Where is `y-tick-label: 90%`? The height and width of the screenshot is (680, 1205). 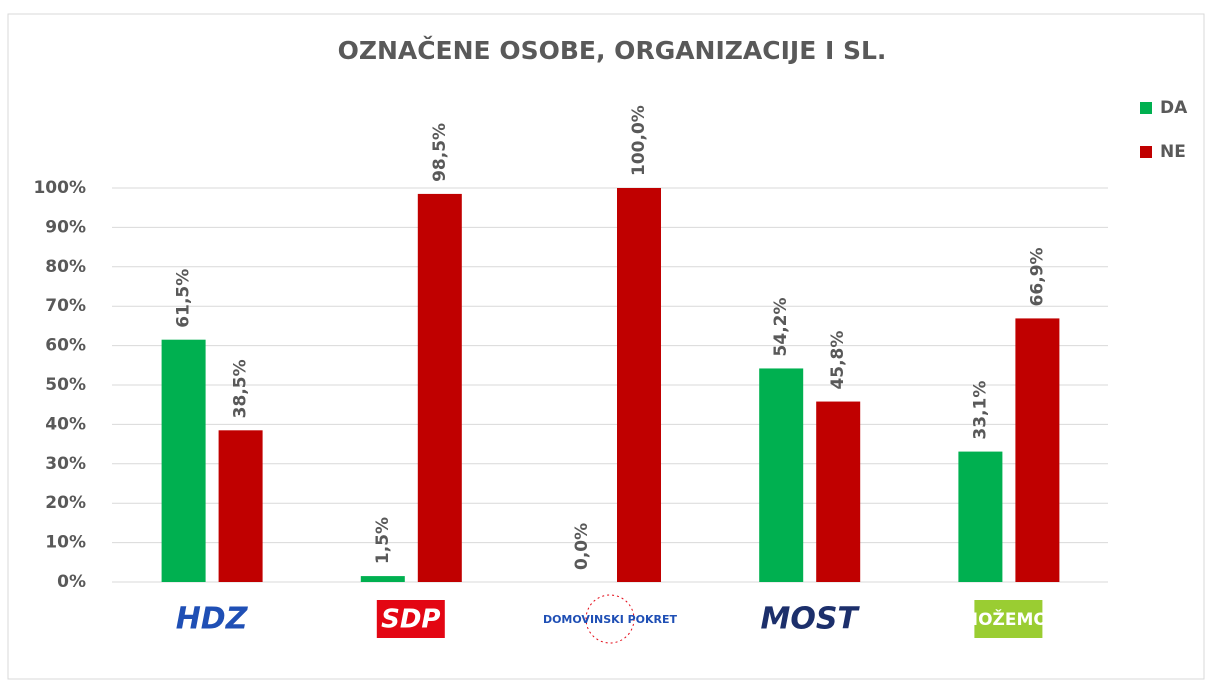 y-tick-label: 90% is located at coordinates (65, 227).